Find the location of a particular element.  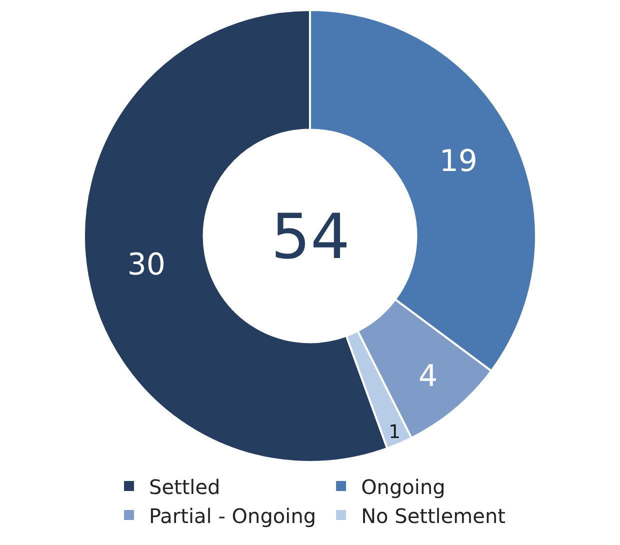

legend-label: Settled is located at coordinates (184, 486).